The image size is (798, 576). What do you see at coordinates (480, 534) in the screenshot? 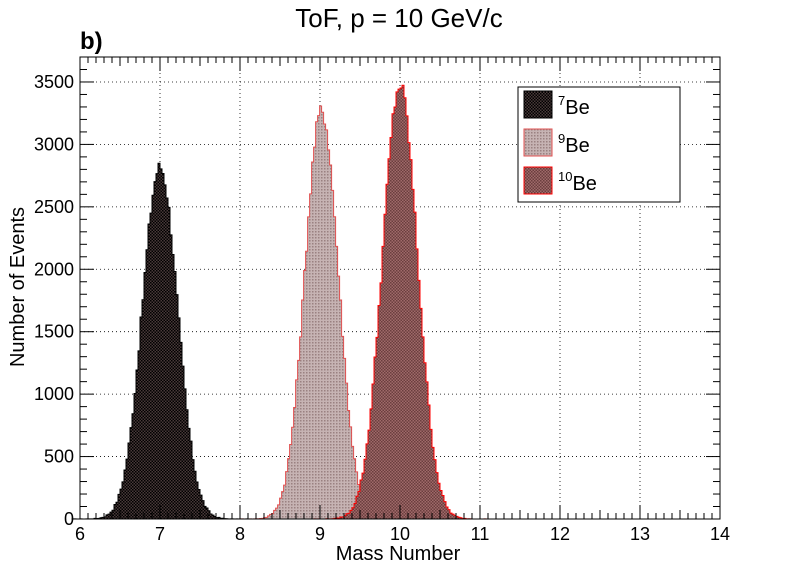
I see `x-tick-label: 11` at bounding box center [480, 534].